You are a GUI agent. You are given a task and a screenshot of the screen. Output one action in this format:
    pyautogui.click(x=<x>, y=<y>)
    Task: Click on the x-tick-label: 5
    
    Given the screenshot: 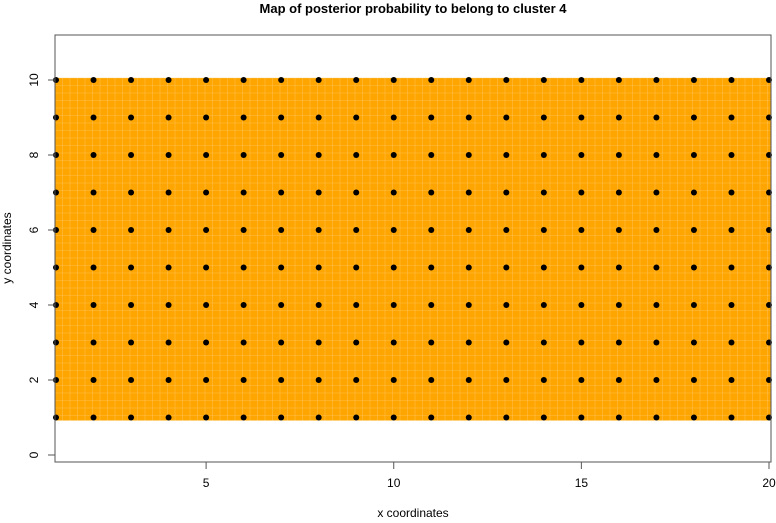 What is the action you would take?
    pyautogui.click(x=206, y=483)
    